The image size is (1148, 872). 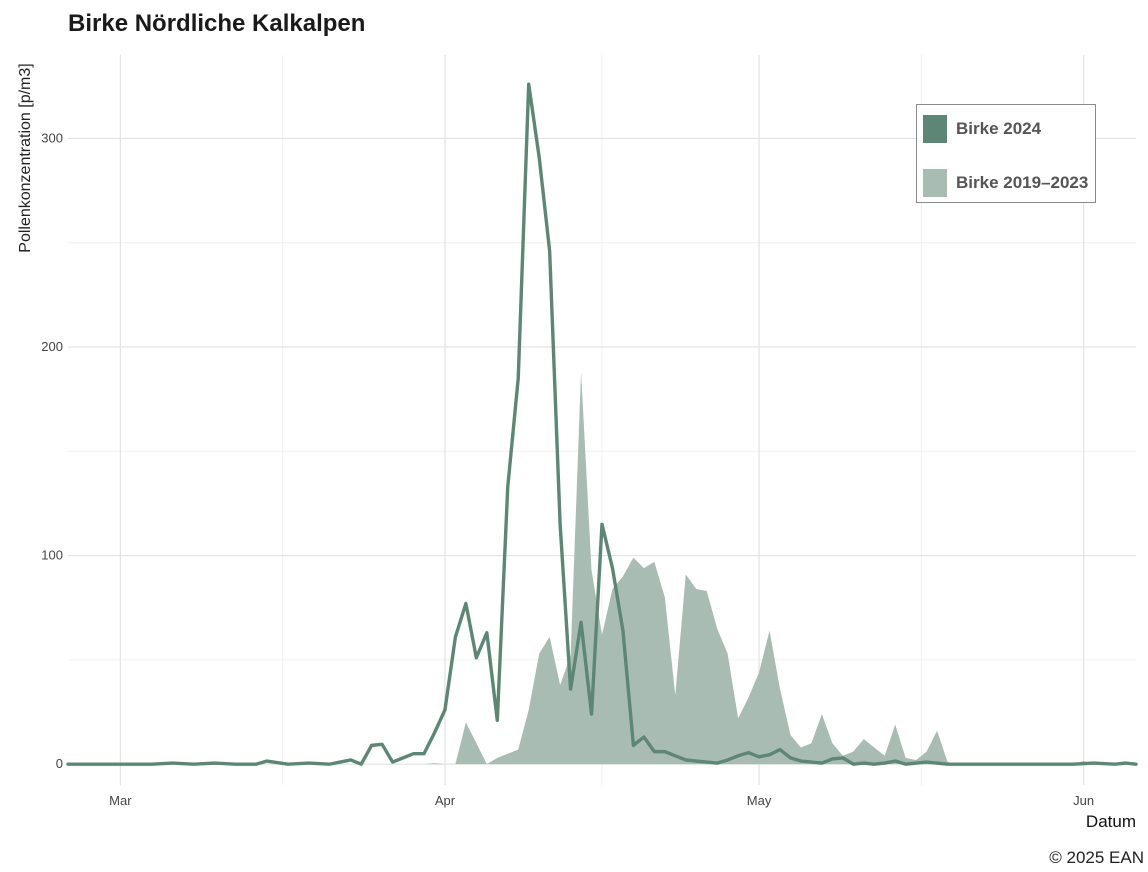 What do you see at coordinates (1022, 182) in the screenshot?
I see `legend-label-2019-2023: Birke 2019–2023` at bounding box center [1022, 182].